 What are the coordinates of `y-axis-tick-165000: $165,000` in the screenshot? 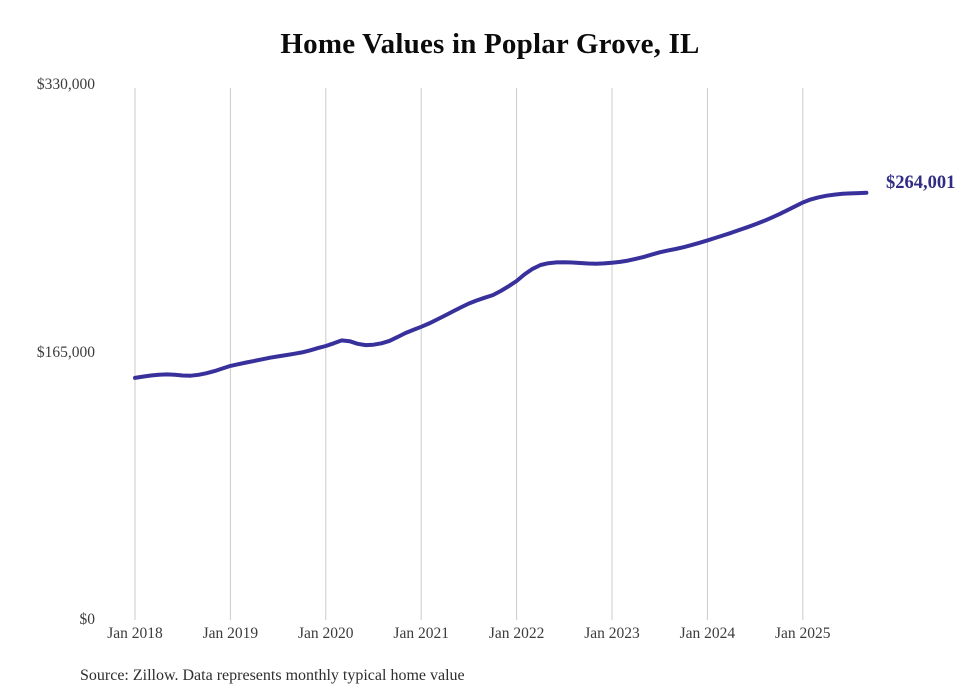 It's located at (65, 352).